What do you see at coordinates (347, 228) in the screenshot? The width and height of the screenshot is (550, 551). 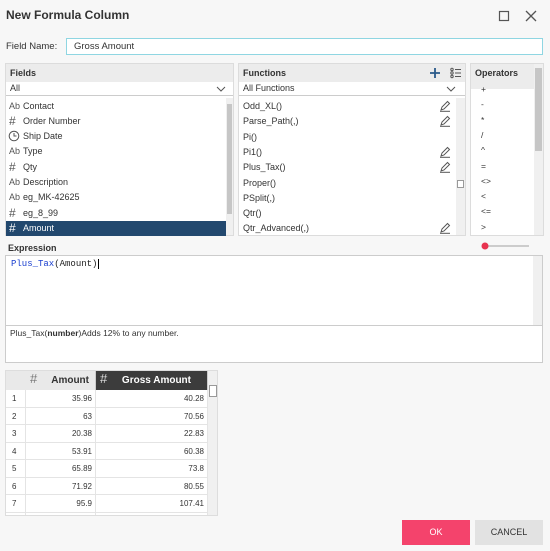 I see `function-item: Qtr_Advanced(,)` at bounding box center [347, 228].